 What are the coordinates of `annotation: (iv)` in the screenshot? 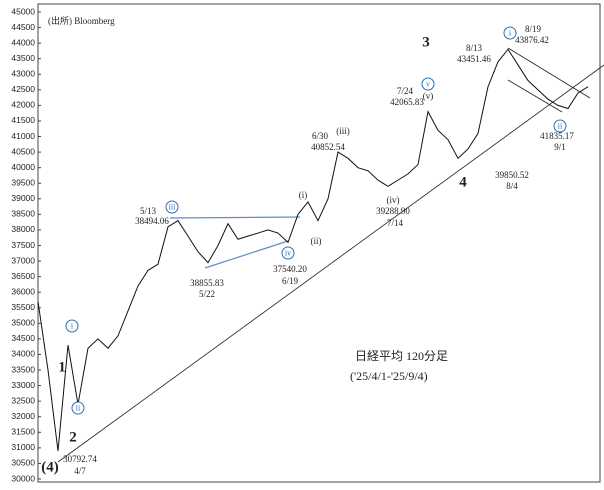 It's located at (393, 200).